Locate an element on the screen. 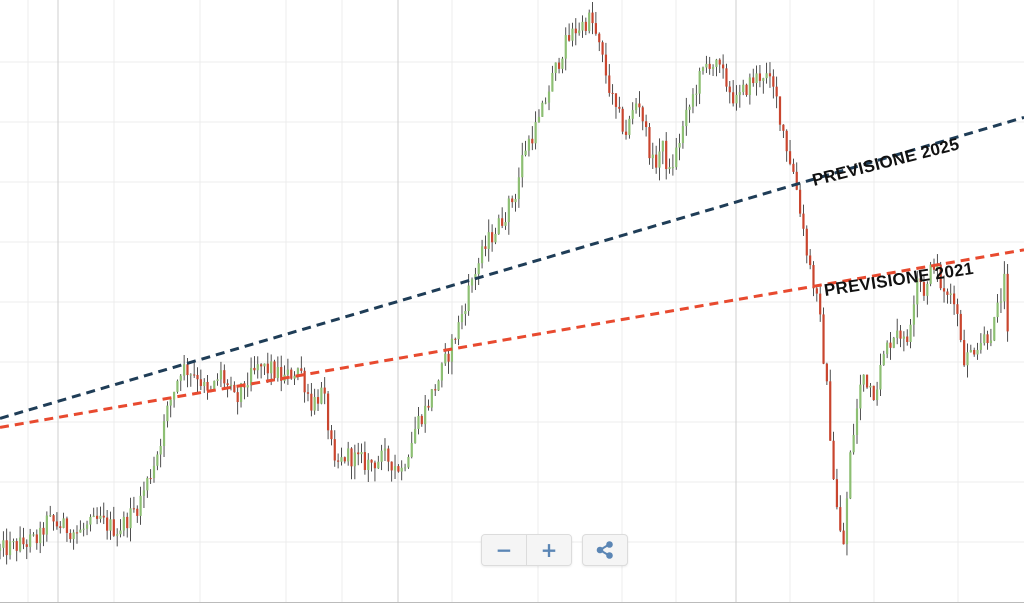 The width and height of the screenshot is (1024, 606). share-button is located at coordinates (605, 550).